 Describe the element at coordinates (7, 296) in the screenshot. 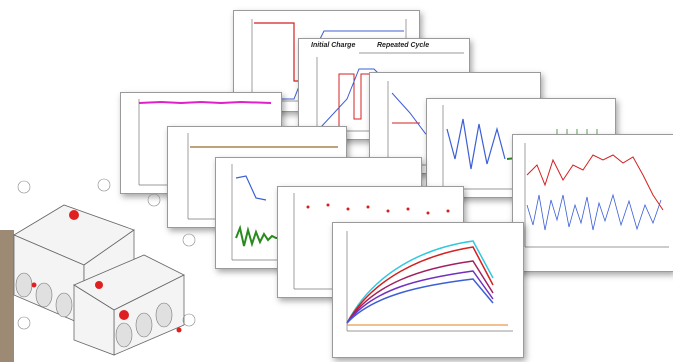

I see `photo-edge` at that location.